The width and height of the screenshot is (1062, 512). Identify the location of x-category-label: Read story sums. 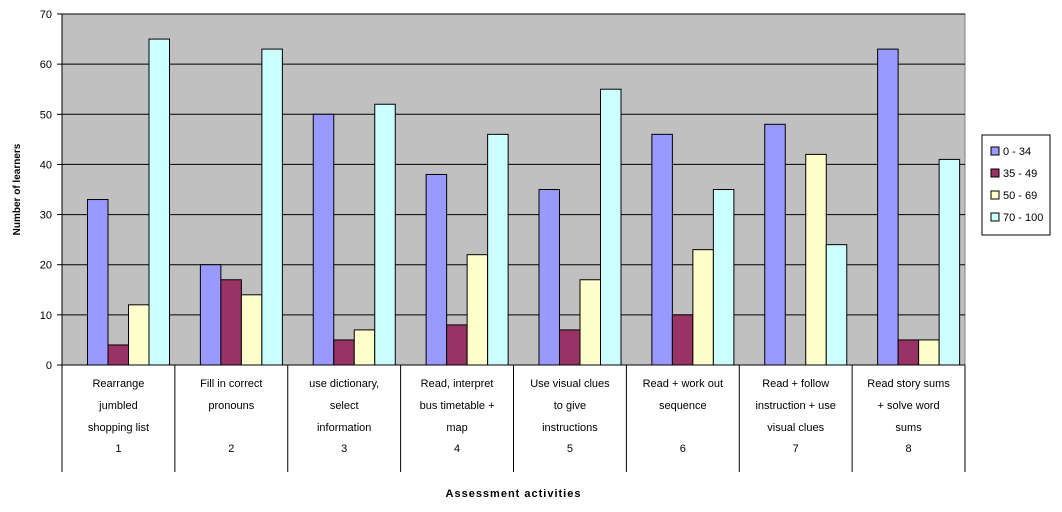
(908, 384).